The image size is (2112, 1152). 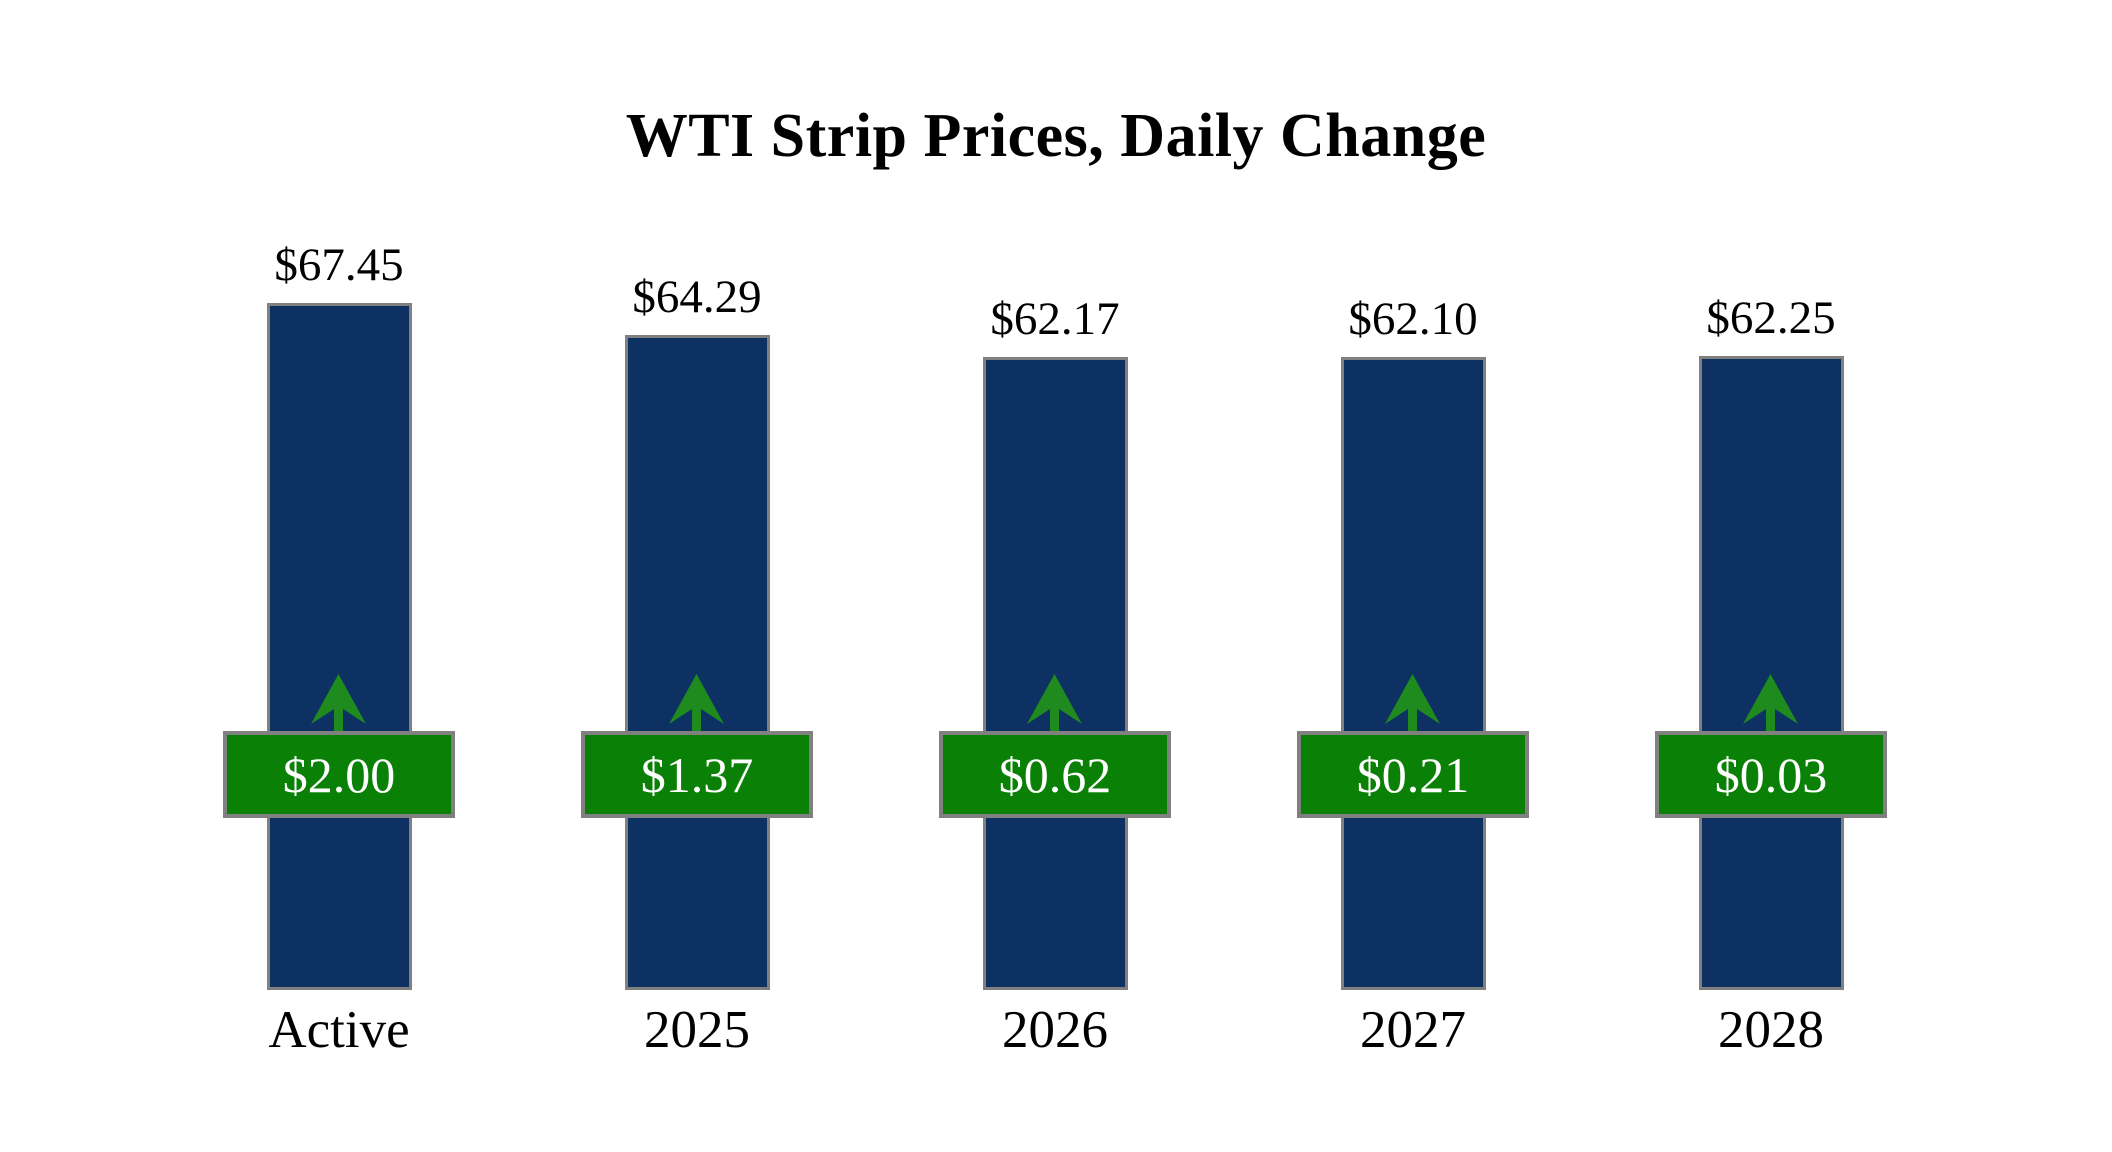 What do you see at coordinates (1055, 1030) in the screenshot?
I see `category-label: 2026` at bounding box center [1055, 1030].